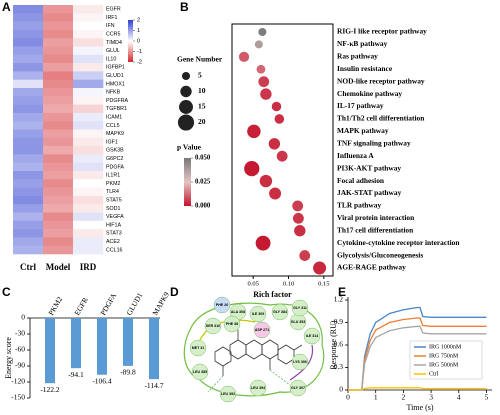 The width and height of the screenshot is (500, 415). I want to click on legend-label: IRG 1000nM, so click(445, 347).